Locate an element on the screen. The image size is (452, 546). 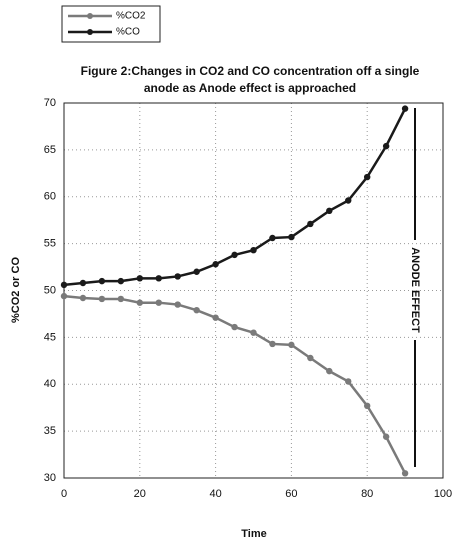
x-tick-label: 0 is located at coordinates (64, 494).